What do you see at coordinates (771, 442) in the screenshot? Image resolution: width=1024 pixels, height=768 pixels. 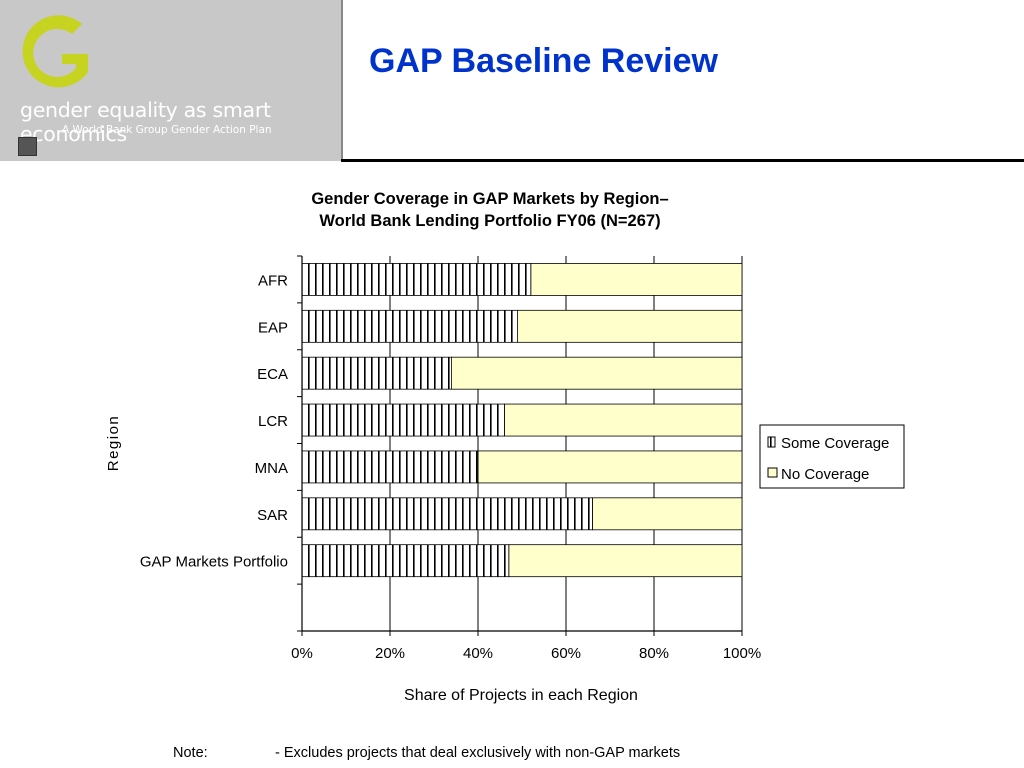 I see `legend-swatch-some-coverage` at bounding box center [771, 442].